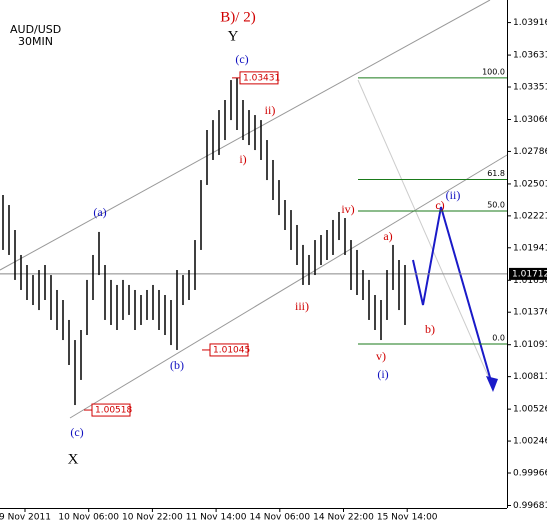 Image resolution: width=547 pixels, height=527 pixels. Describe the element at coordinates (302, 306) in the screenshot. I see `wave-label: iii)` at that location.